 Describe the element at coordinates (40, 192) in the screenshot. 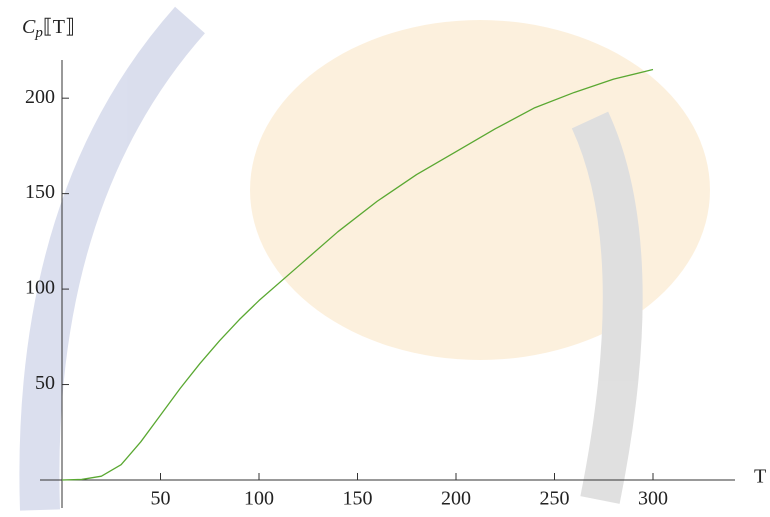

I see `y-tick-label: 150` at that location.